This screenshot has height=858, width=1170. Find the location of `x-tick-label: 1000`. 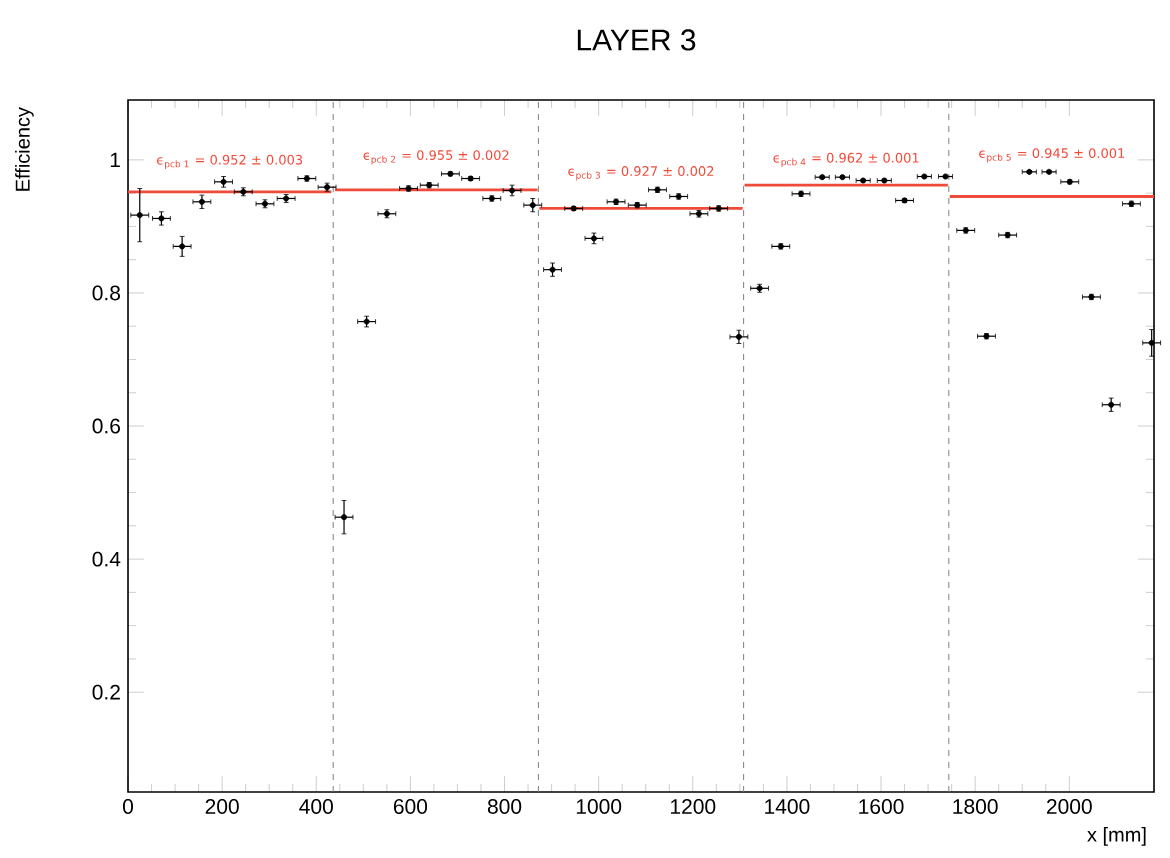

x-tick-label: 1000 is located at coordinates (599, 806).